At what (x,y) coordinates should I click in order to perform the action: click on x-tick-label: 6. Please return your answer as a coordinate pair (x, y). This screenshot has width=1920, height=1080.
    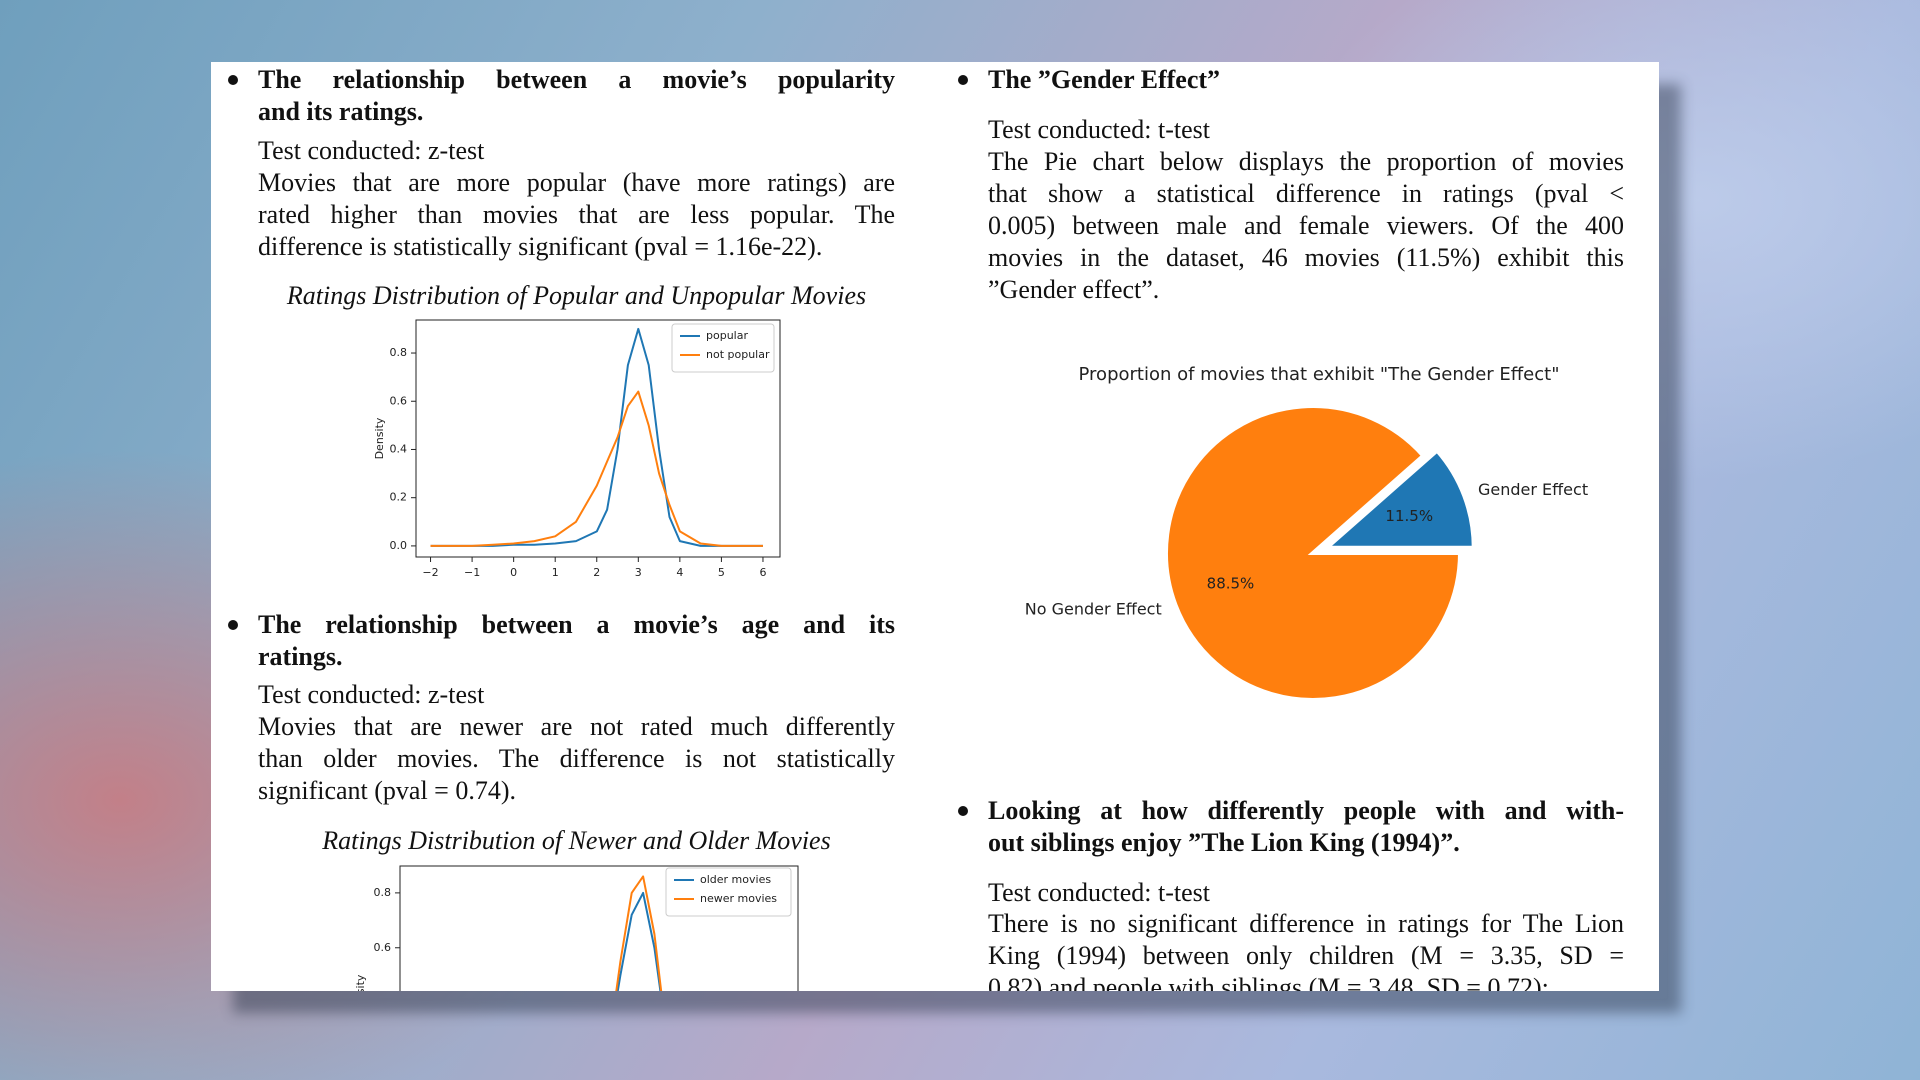
    Looking at the image, I should click on (762, 572).